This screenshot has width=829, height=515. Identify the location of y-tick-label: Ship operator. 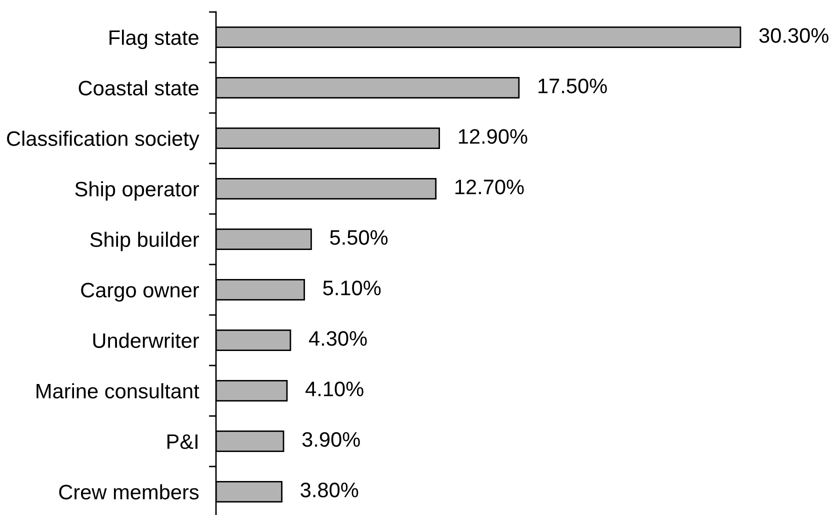
(137, 191).